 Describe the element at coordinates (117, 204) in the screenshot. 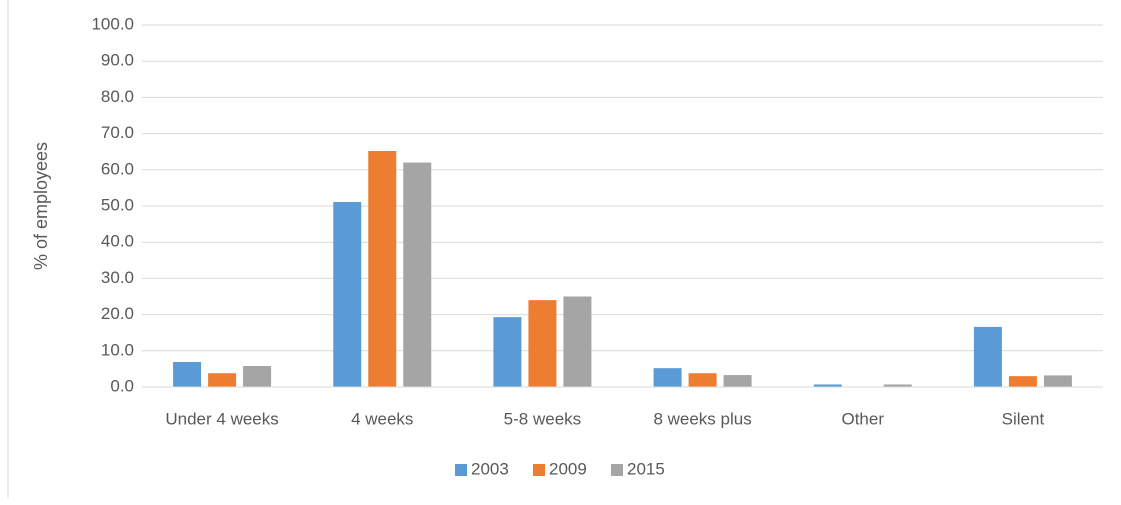

I see `y-tick-label: 50.0` at that location.